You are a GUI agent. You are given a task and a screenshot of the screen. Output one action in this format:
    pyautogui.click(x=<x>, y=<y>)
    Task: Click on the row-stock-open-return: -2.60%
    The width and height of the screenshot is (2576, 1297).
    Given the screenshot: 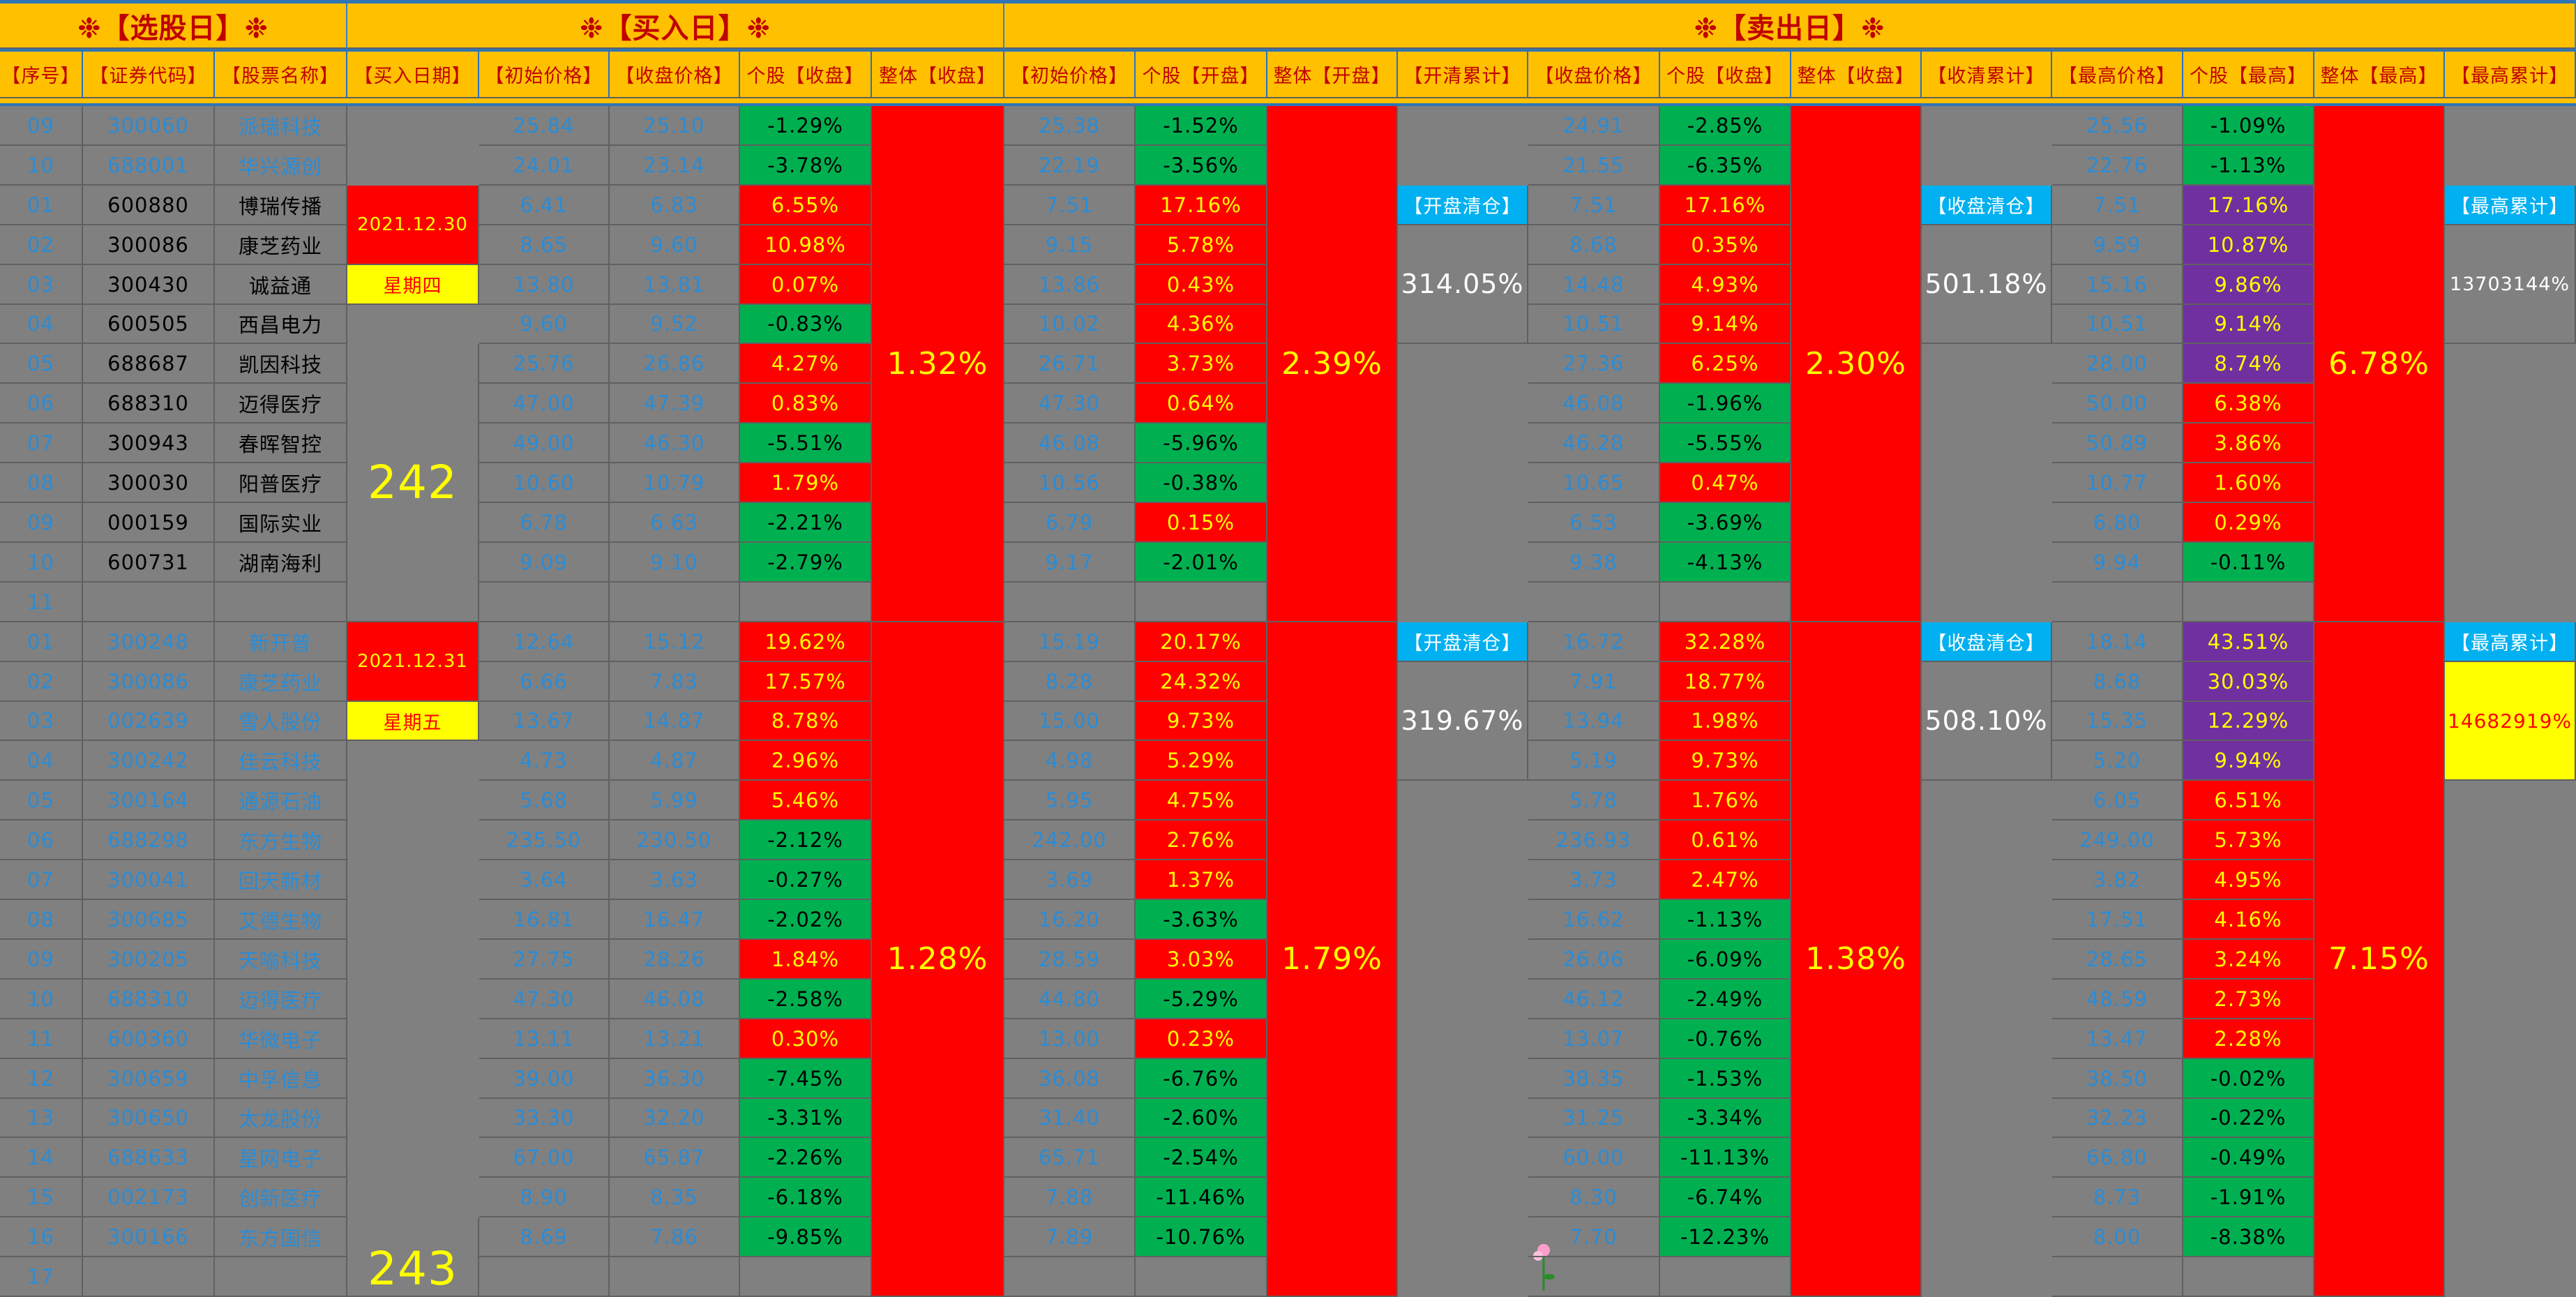 What is the action you would take?
    pyautogui.click(x=1201, y=1118)
    